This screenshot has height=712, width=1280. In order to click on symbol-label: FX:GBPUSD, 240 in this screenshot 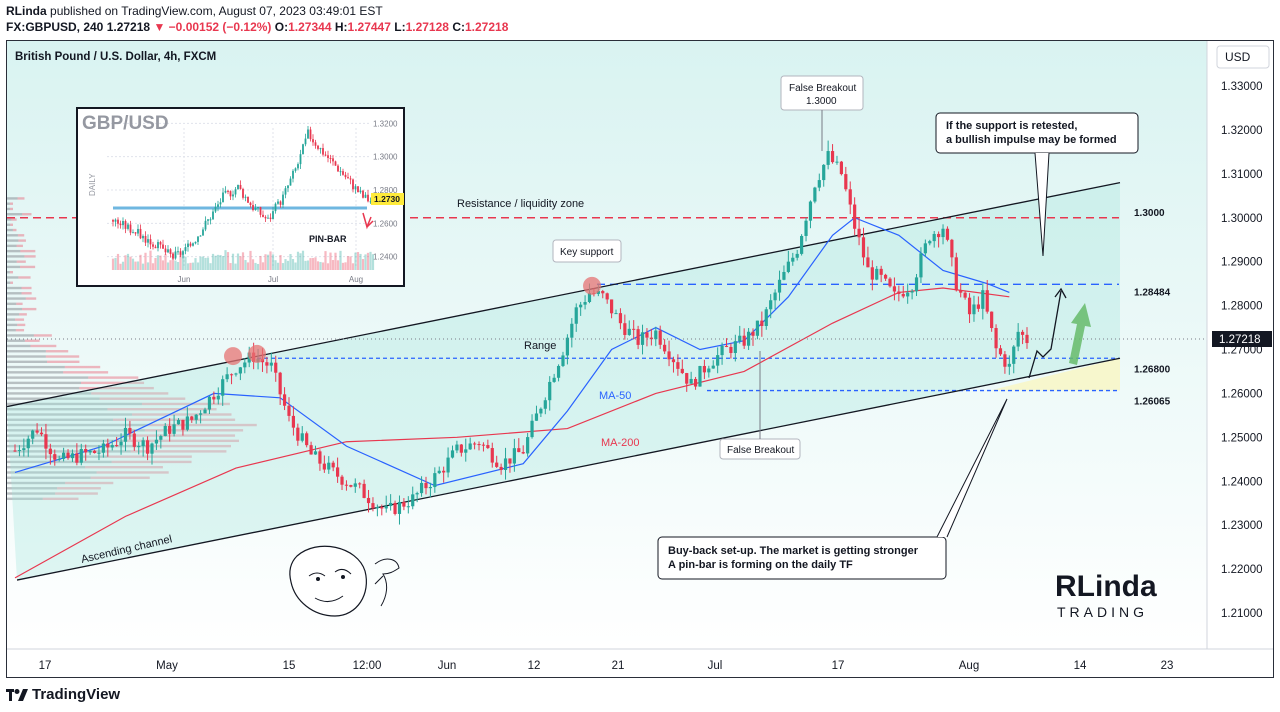, I will do `click(54, 27)`.